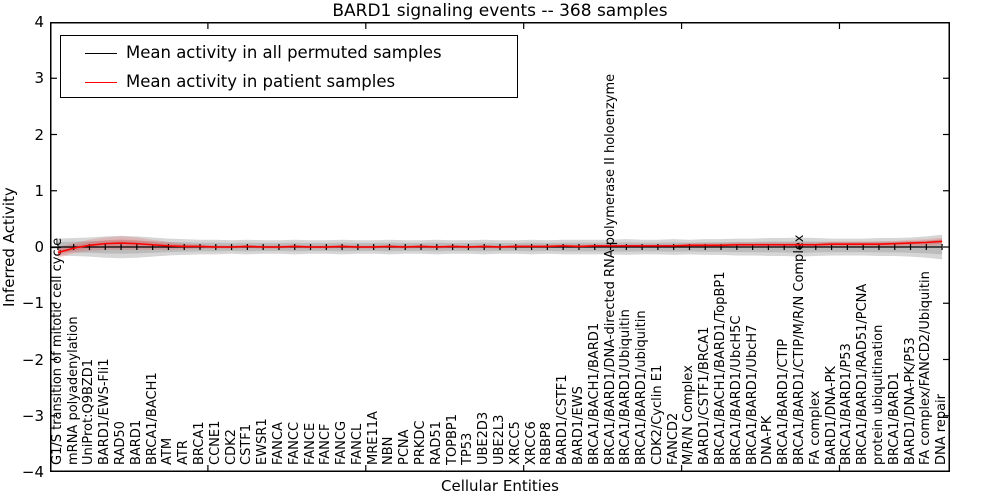 The width and height of the screenshot is (1000, 500). What do you see at coordinates (626, 387) in the screenshot?
I see `x-category-label: BRCA1/BARD1/Ubiquitin` at bounding box center [626, 387].